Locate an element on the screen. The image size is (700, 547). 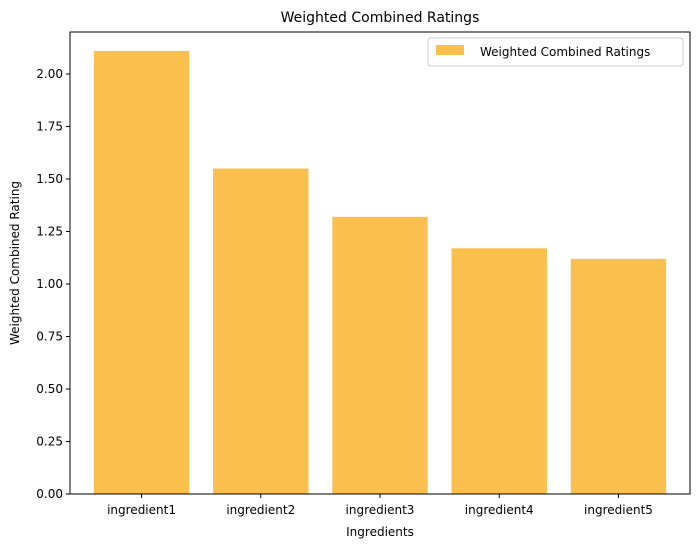
y-tick-label: 1.75 is located at coordinates (49, 127).